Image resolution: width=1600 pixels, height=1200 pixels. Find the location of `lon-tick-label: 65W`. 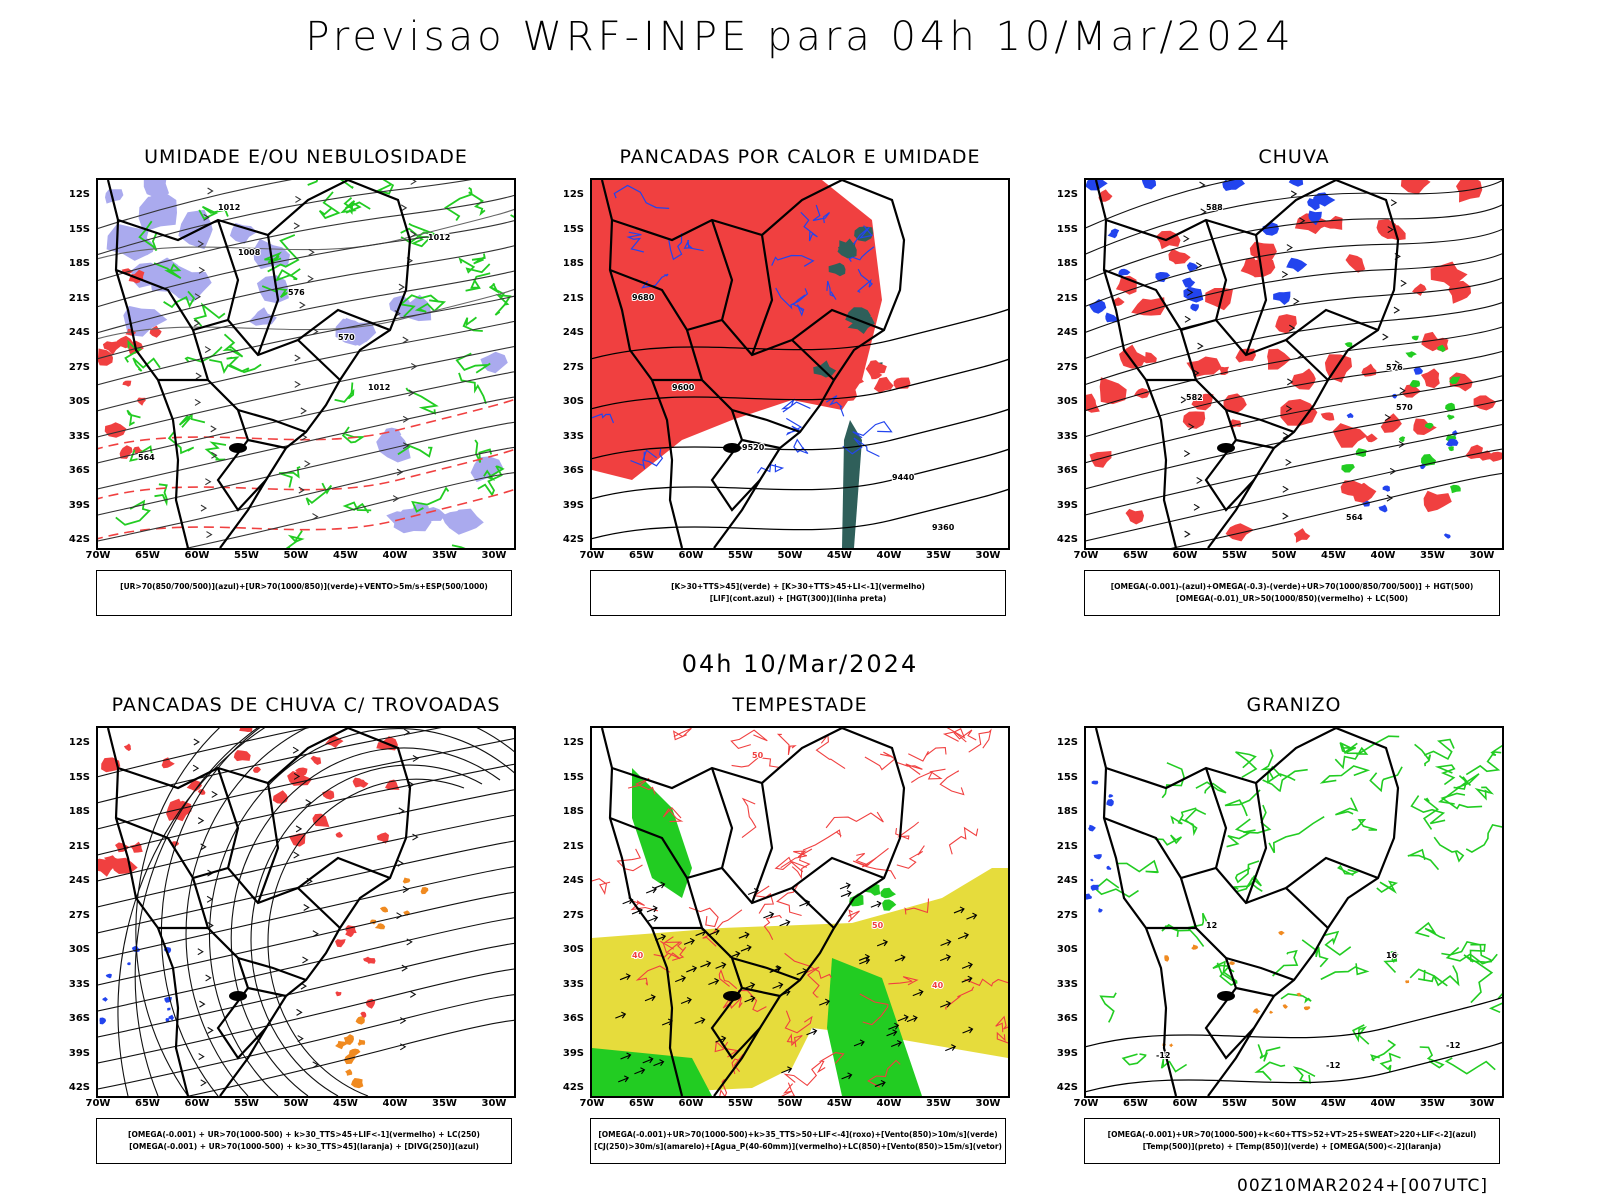

lon-tick-label: 65W is located at coordinates (641, 555).